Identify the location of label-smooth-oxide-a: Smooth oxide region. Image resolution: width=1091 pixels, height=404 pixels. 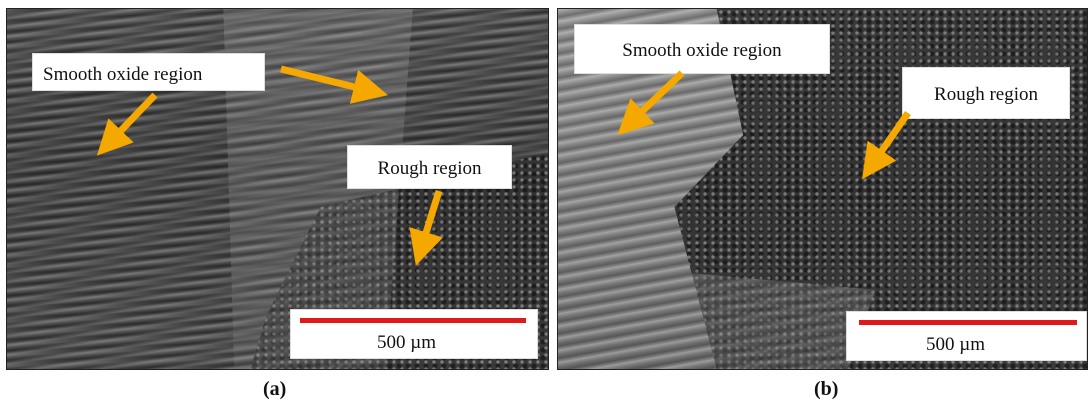
(148, 72).